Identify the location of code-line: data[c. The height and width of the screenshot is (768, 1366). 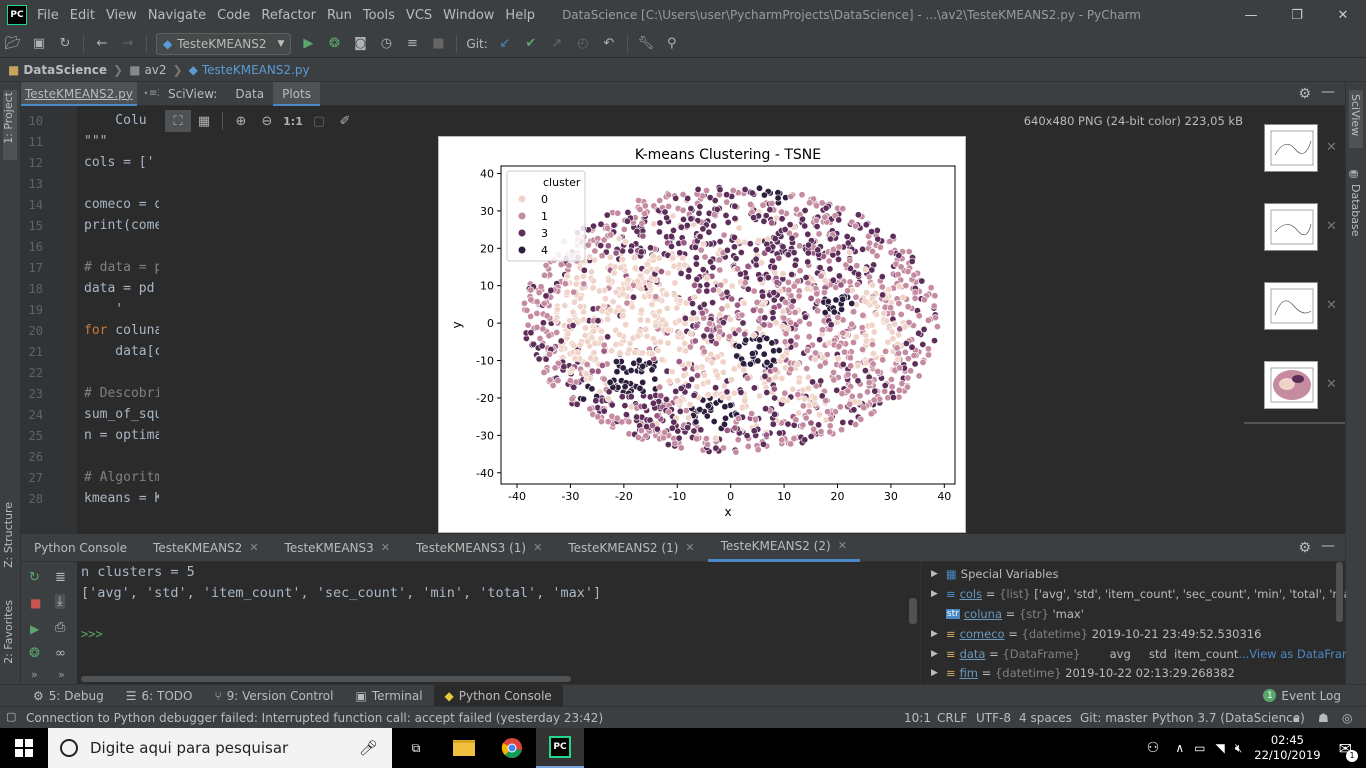
(121, 351).